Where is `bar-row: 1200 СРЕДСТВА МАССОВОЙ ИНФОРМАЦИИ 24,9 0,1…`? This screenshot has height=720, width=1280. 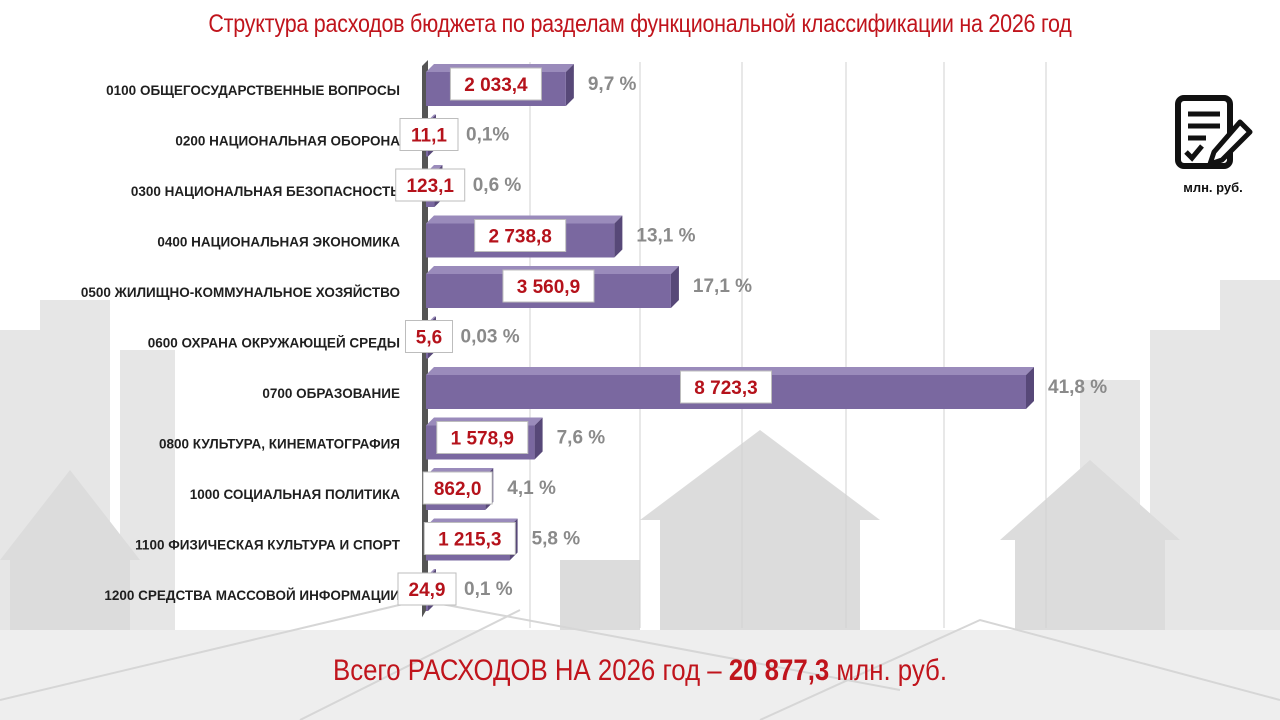
bar-row: 1200 СРЕДСТВА МАССОВОЙ ИНФОРМАЦИИ 24,9 0,1… is located at coordinates (308, 590).